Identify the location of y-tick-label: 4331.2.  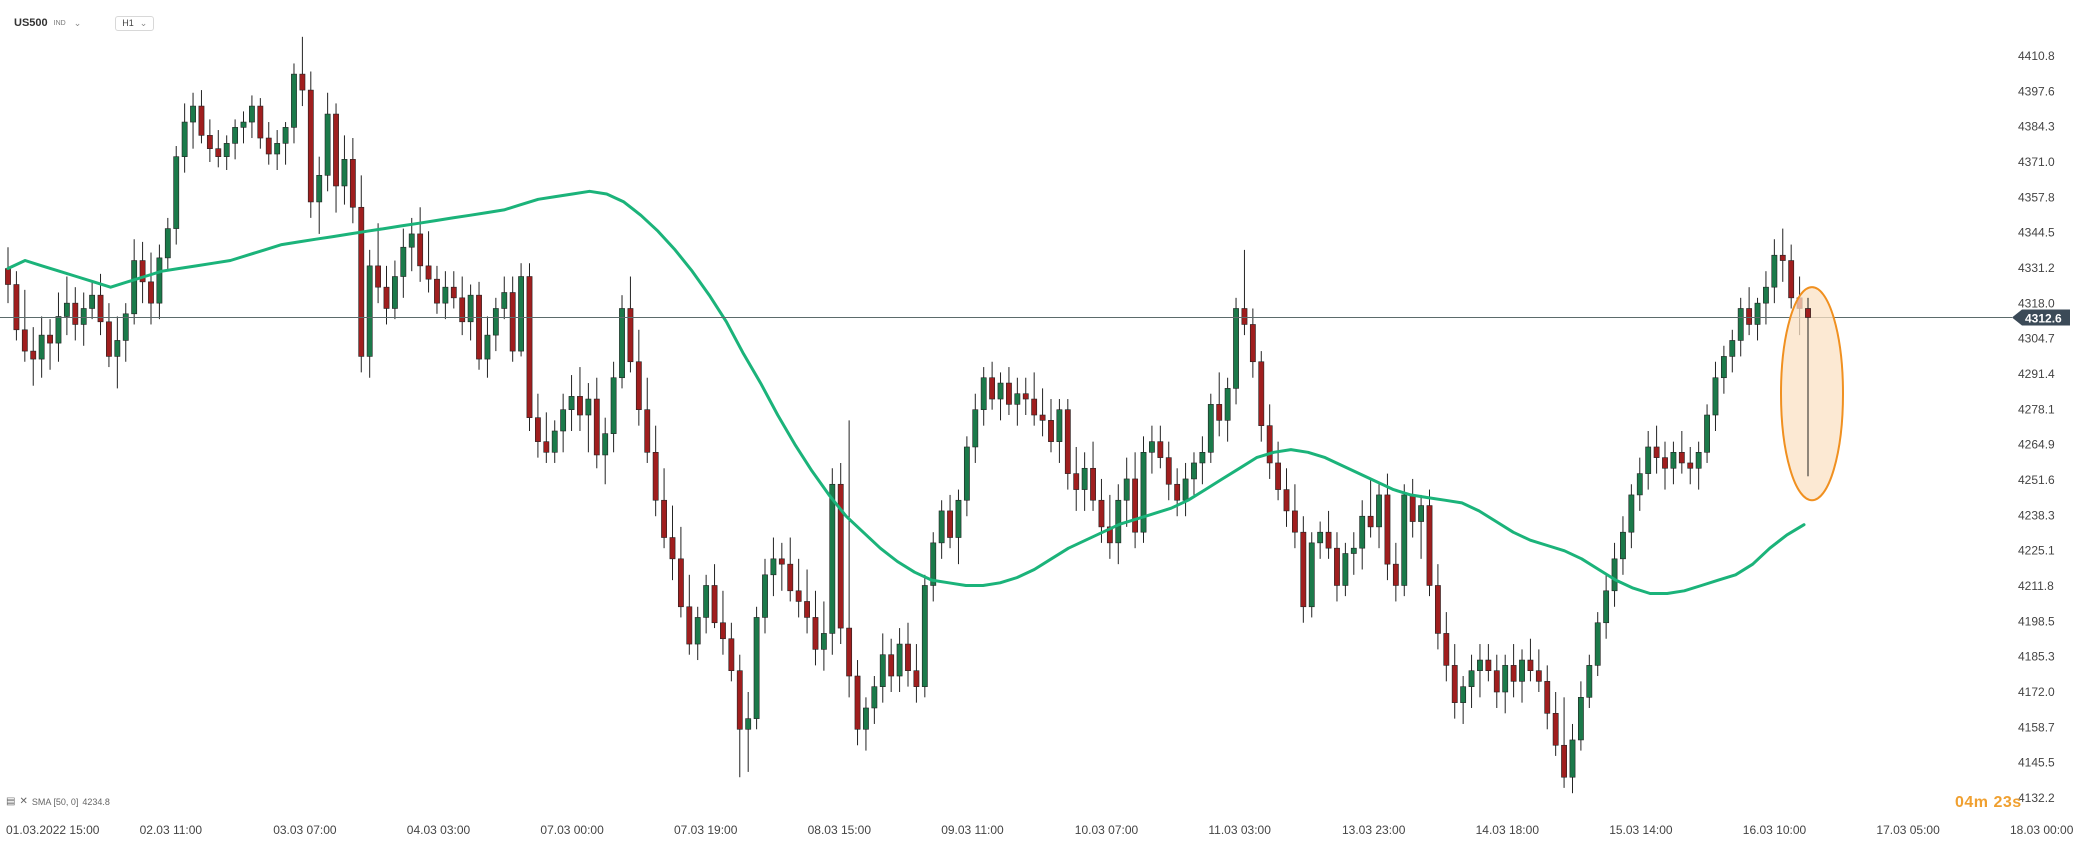
(2036, 268).